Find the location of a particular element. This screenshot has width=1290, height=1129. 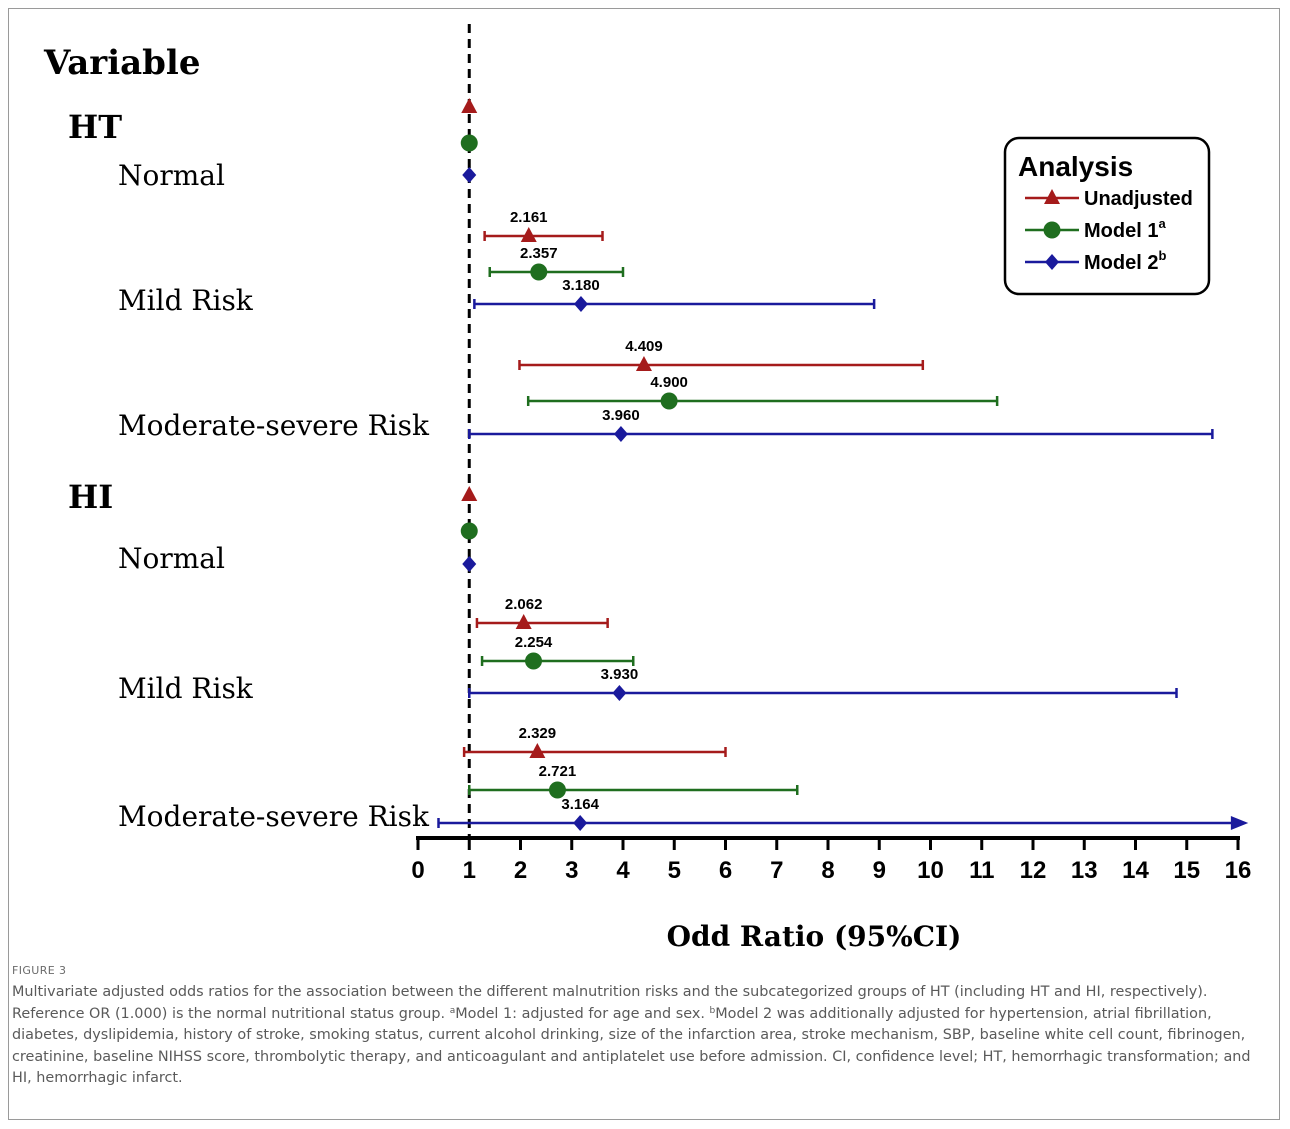

x-tick-label: 9 is located at coordinates (879, 870).